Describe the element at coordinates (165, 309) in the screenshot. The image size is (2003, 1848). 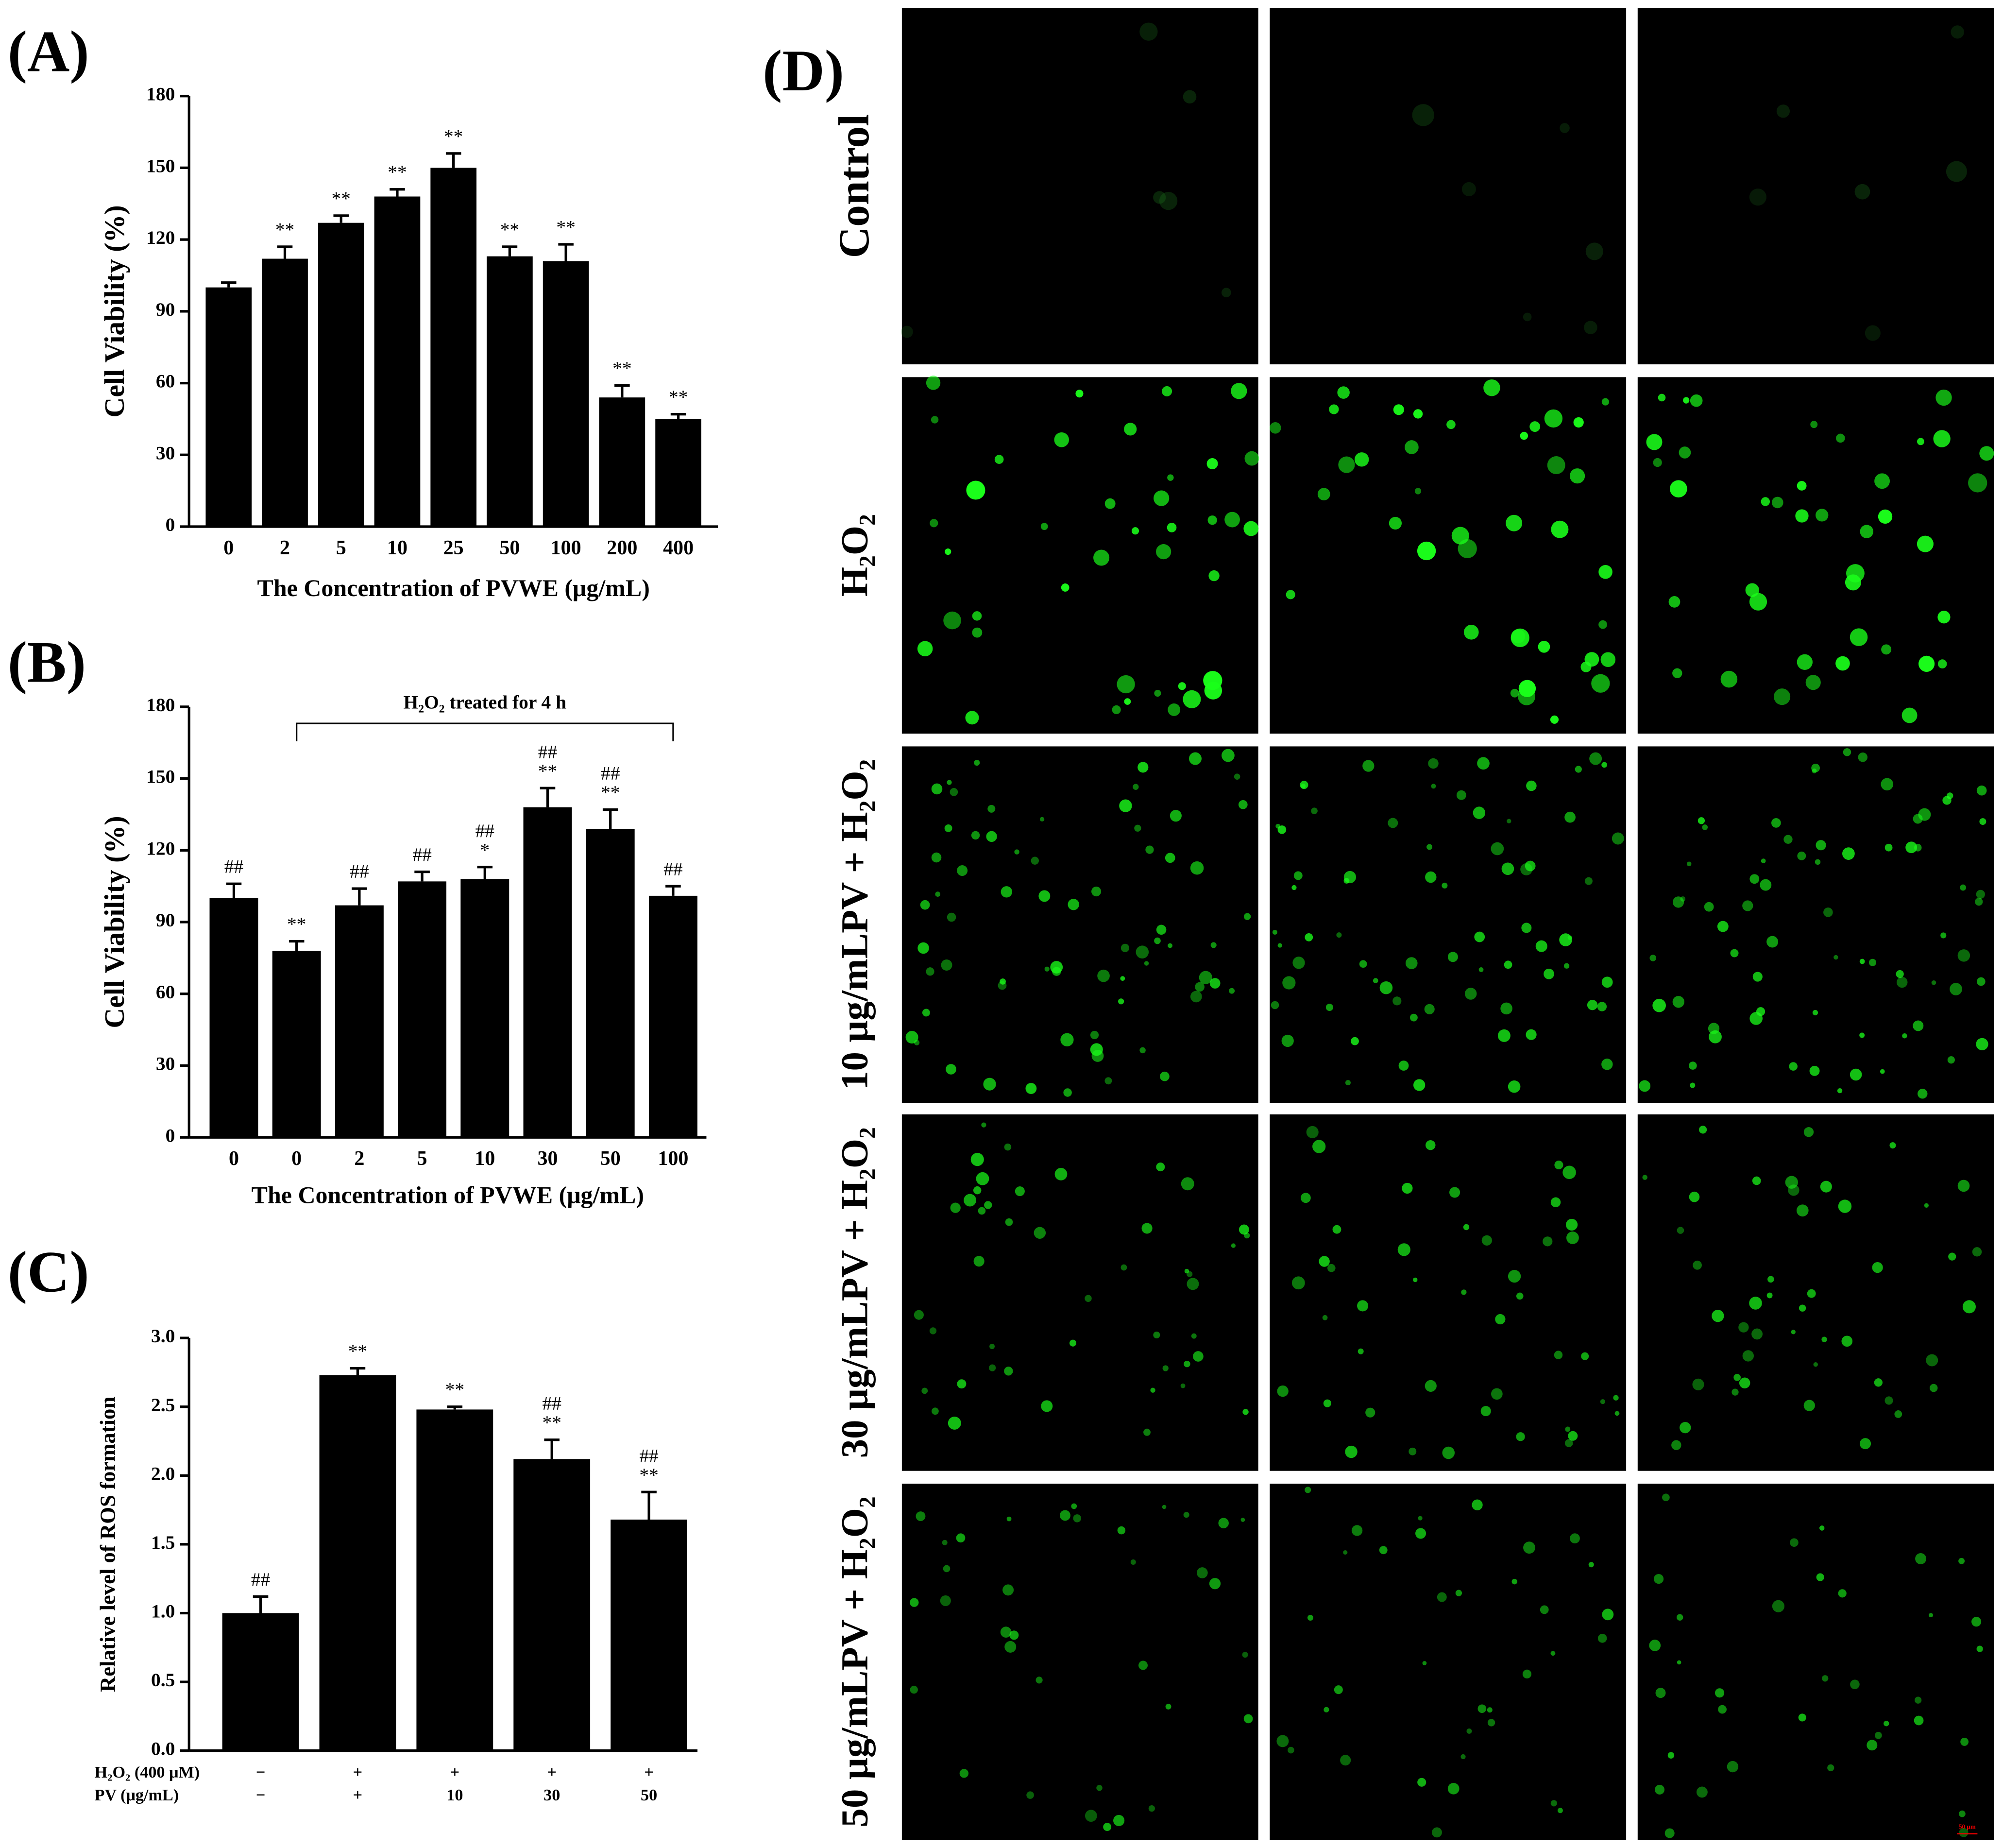
I see `y-tick-label: 90` at that location.